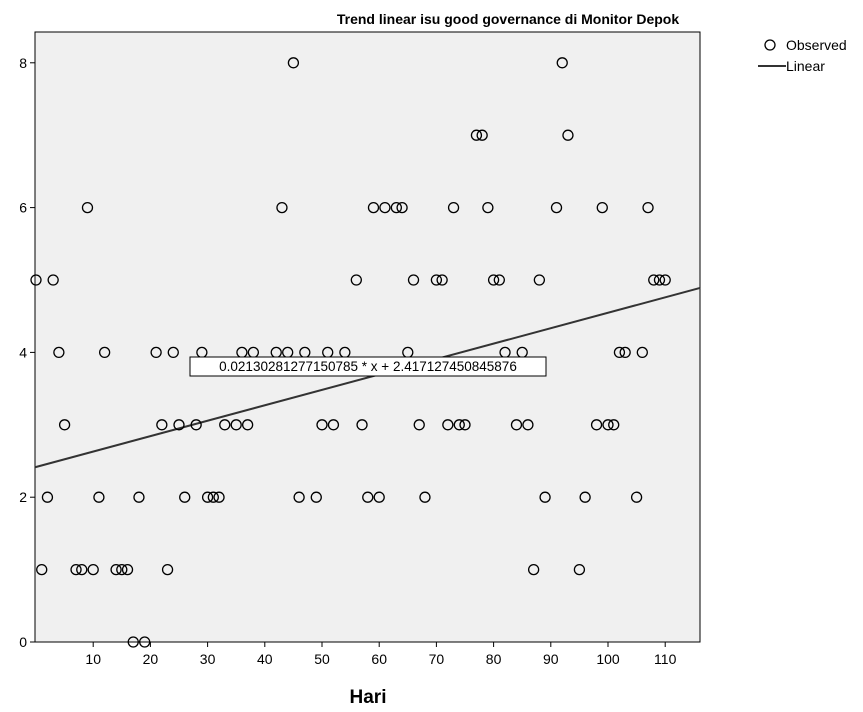  I want to click on y-axis: 0 2 4 6 8, so click(27, 352).